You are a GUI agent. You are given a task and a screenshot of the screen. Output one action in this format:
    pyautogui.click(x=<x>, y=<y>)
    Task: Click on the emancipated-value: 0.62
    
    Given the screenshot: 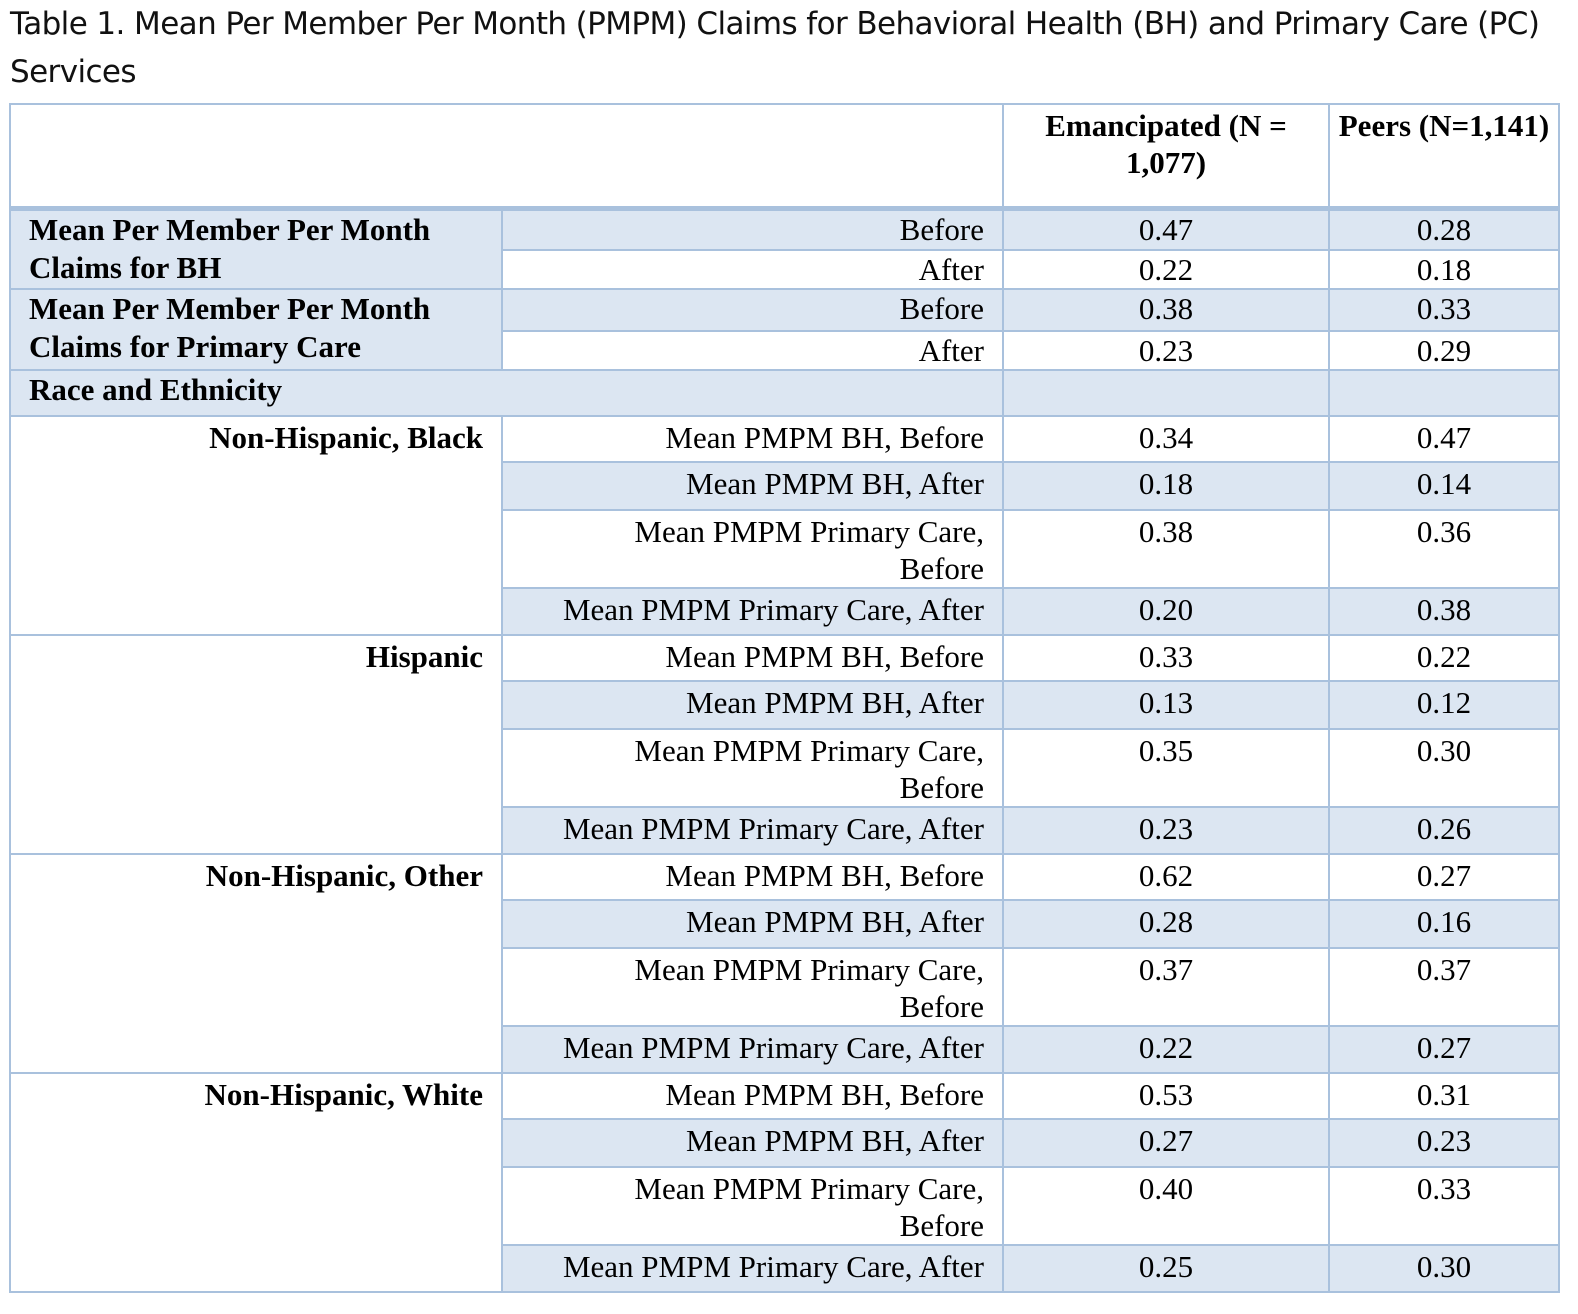 What is the action you would take?
    pyautogui.click(x=1166, y=877)
    